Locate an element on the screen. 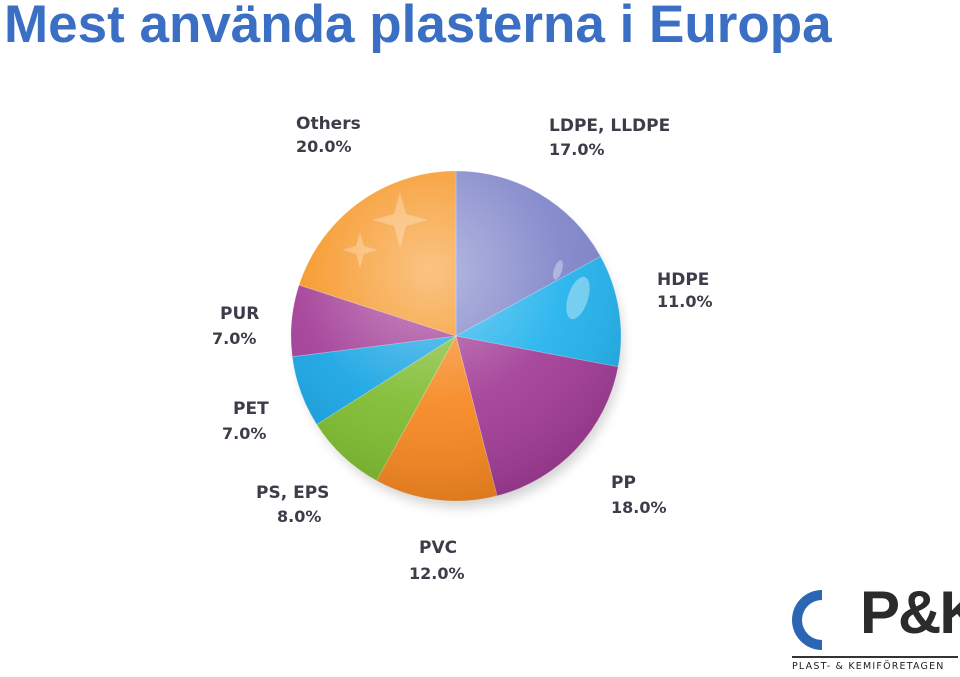  page-title: Mest använda plasterna i Europa is located at coordinates (418, 27).